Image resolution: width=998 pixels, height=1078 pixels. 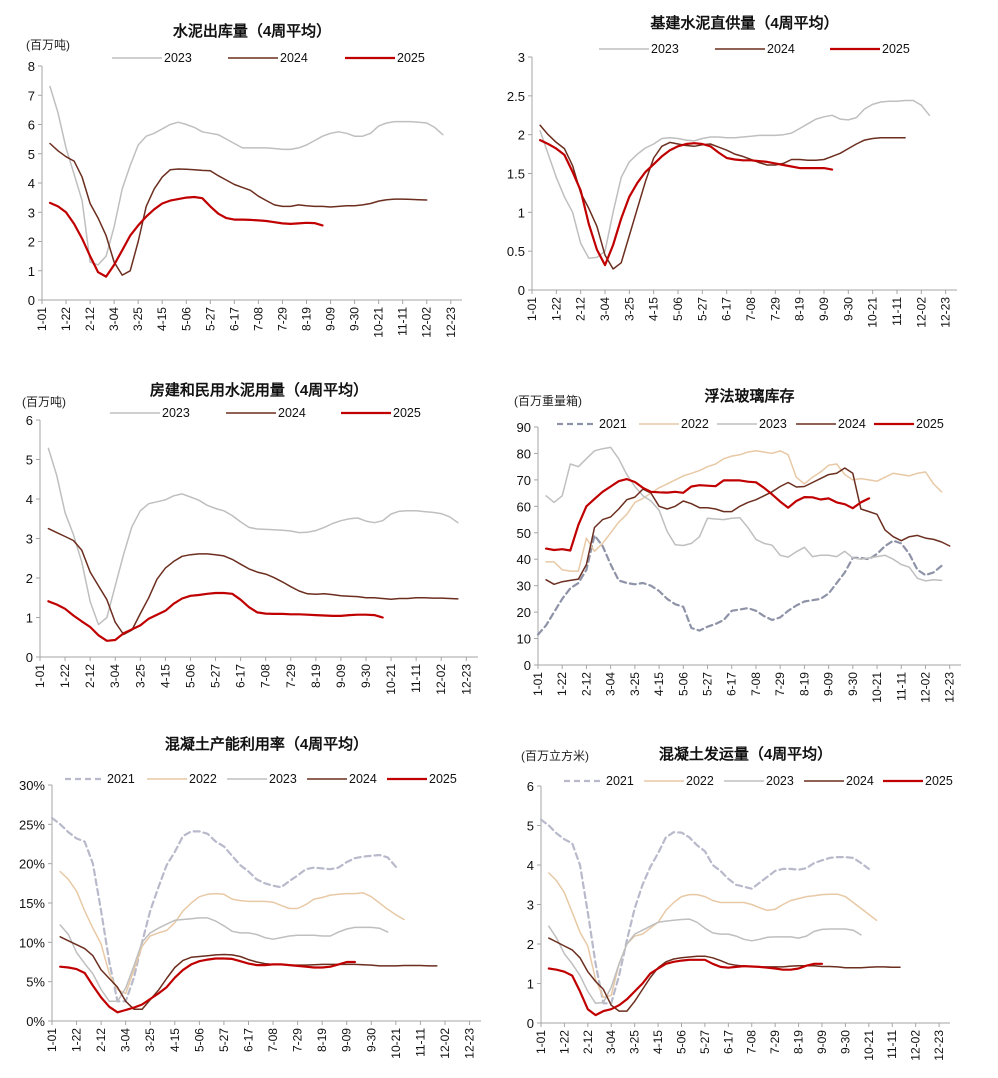 What do you see at coordinates (31, 125) in the screenshot?
I see `y-tick-label: 6` at bounding box center [31, 125].